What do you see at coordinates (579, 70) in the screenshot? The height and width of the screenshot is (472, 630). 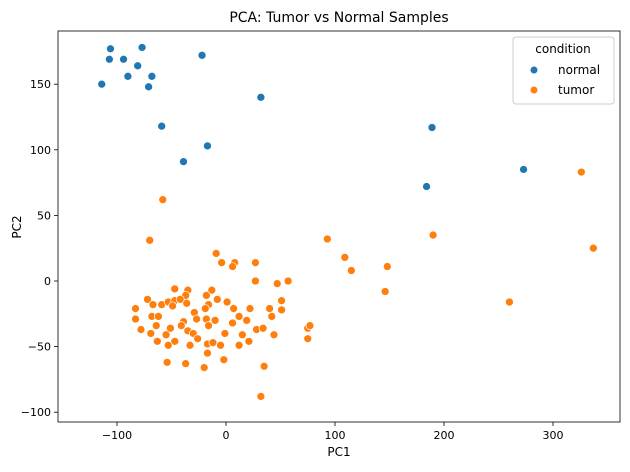 I see `legend-label-normal: normal` at bounding box center [579, 70].